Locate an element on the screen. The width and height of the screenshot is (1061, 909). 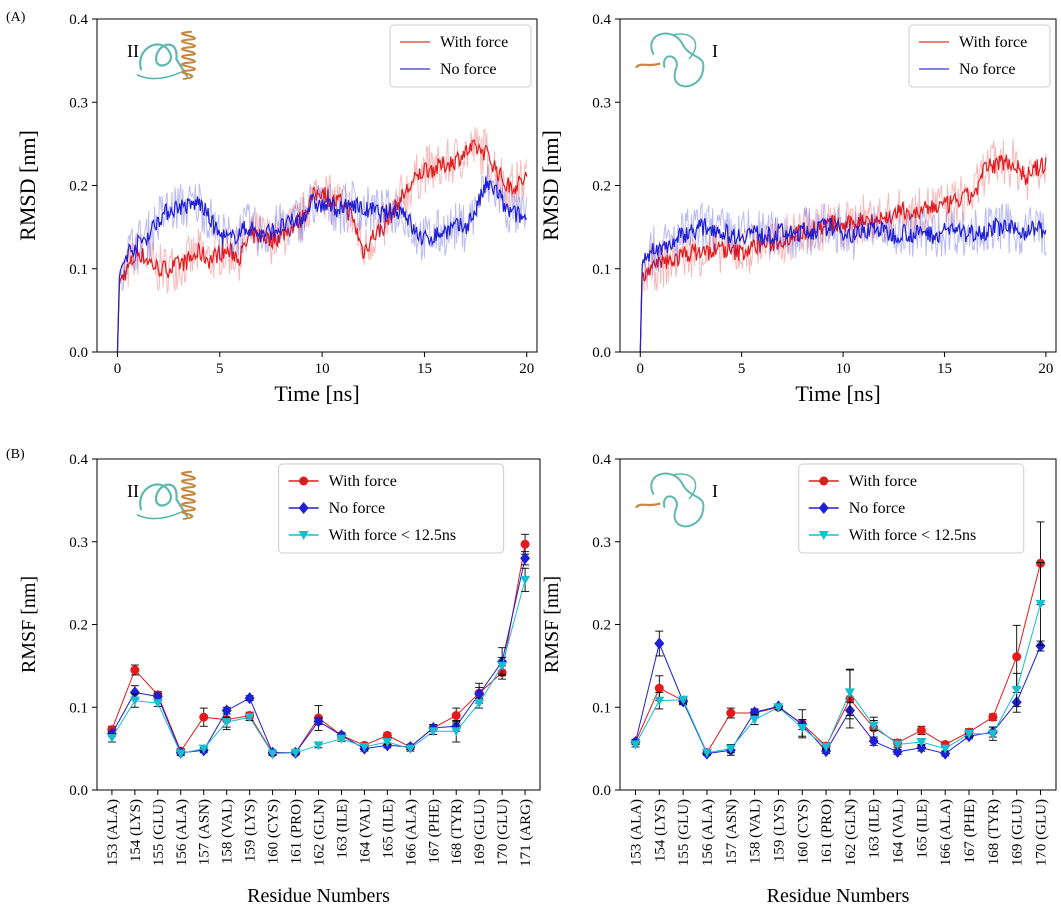
x-tick-label: 164 (VAL) is located at coordinates (899, 831).